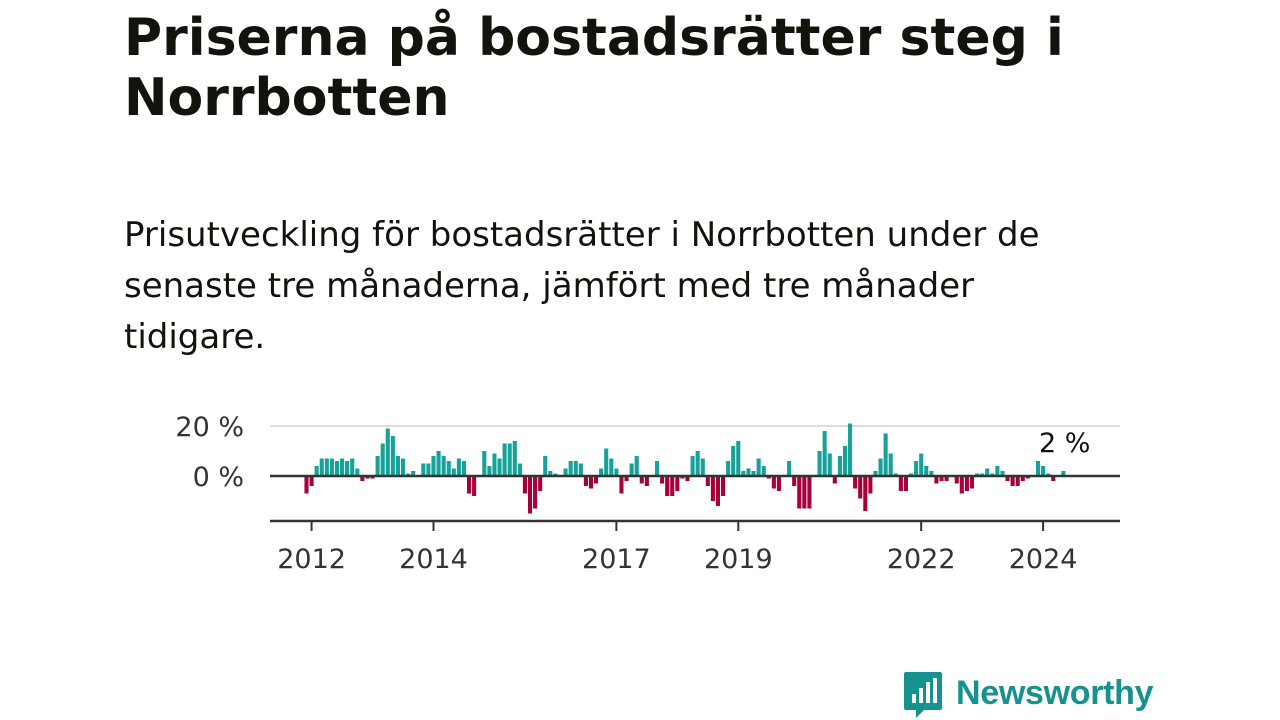 The image size is (1280, 720). Describe the element at coordinates (218, 477) in the screenshot. I see `y-tick-label: 0 %` at that location.